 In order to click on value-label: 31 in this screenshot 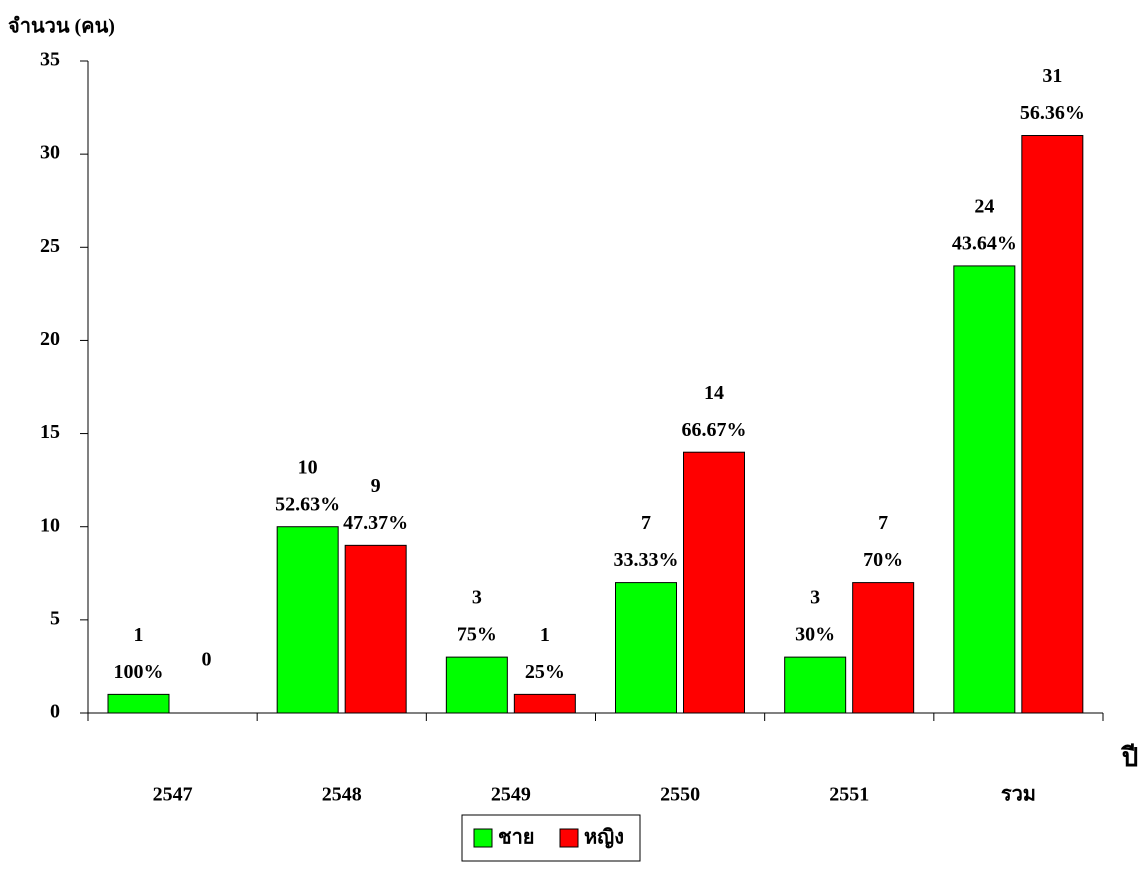, I will do `click(1052, 76)`.